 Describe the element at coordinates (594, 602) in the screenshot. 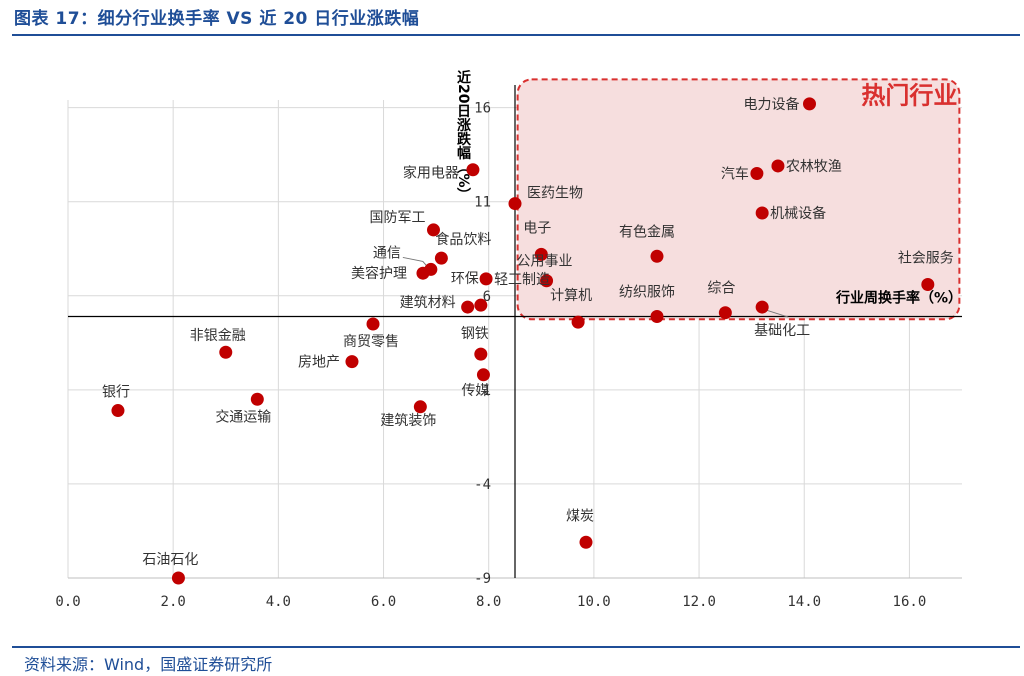

I see `x-tick-label: 10.0` at that location.